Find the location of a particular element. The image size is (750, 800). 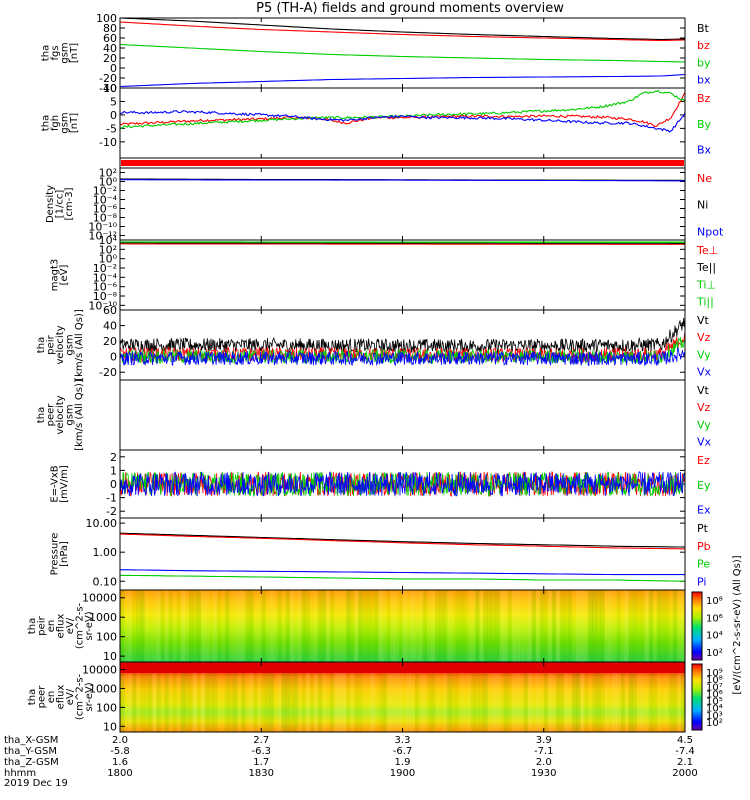

series-line-Vx is located at coordinates (402, 357).